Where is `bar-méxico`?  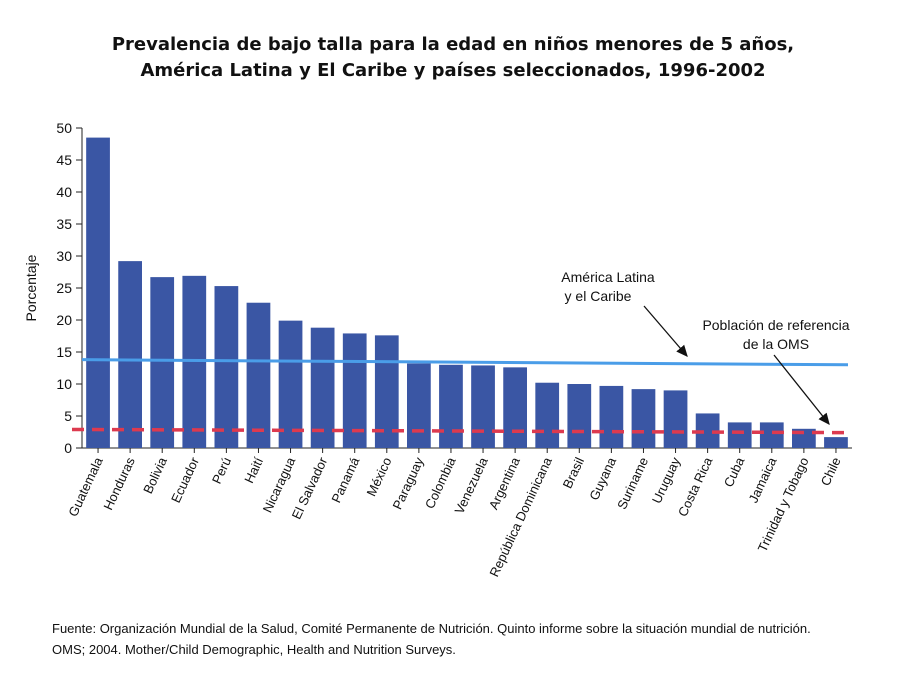
bar-méxico is located at coordinates (386, 391).